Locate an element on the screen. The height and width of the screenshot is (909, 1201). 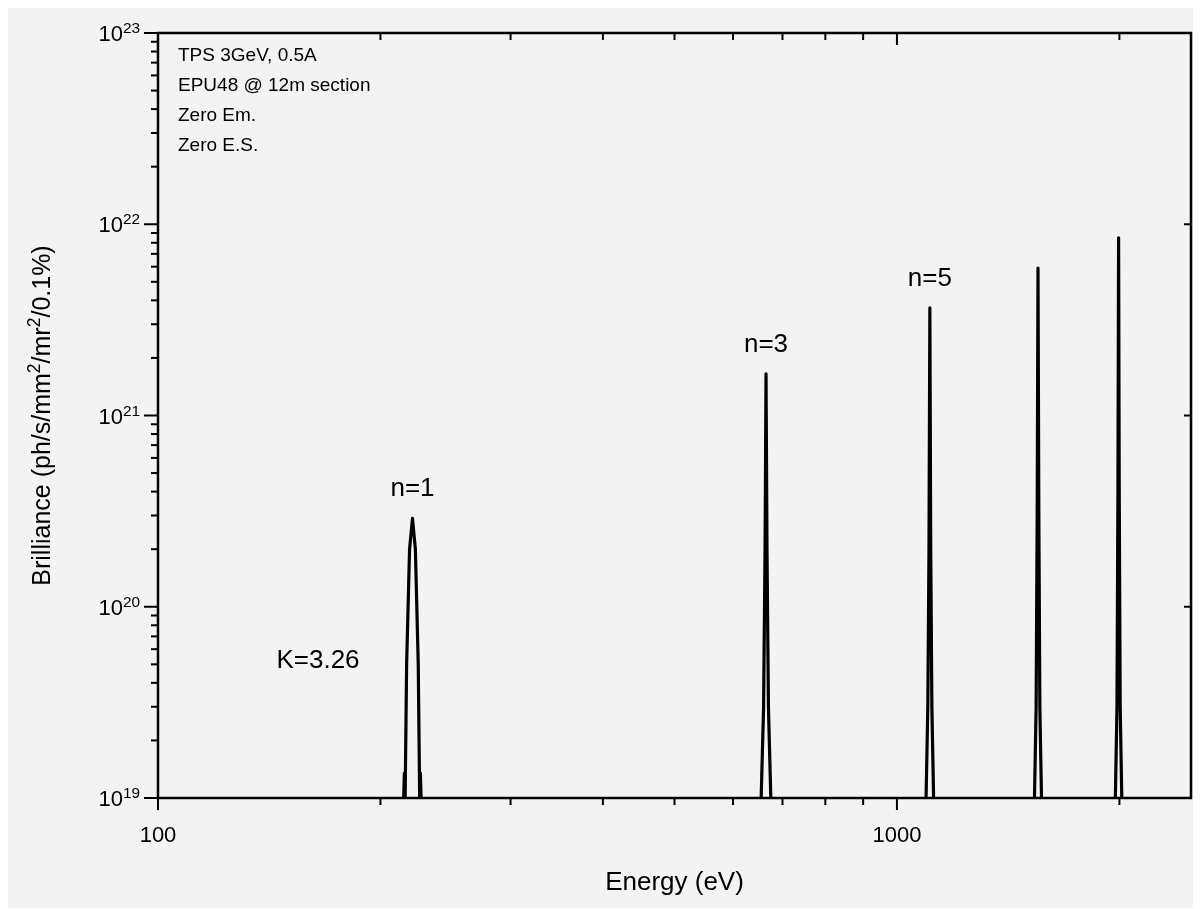
annotation: K=3.26 is located at coordinates (318, 658).